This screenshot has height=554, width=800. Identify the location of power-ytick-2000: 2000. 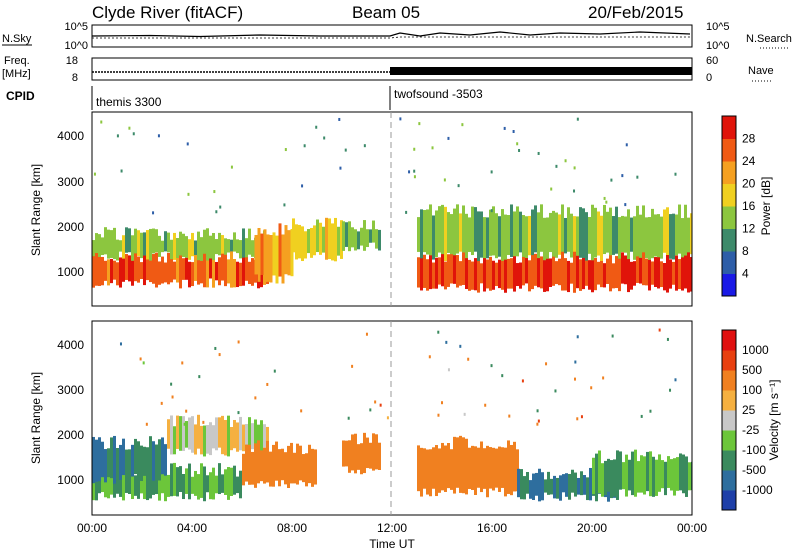
(70, 227).